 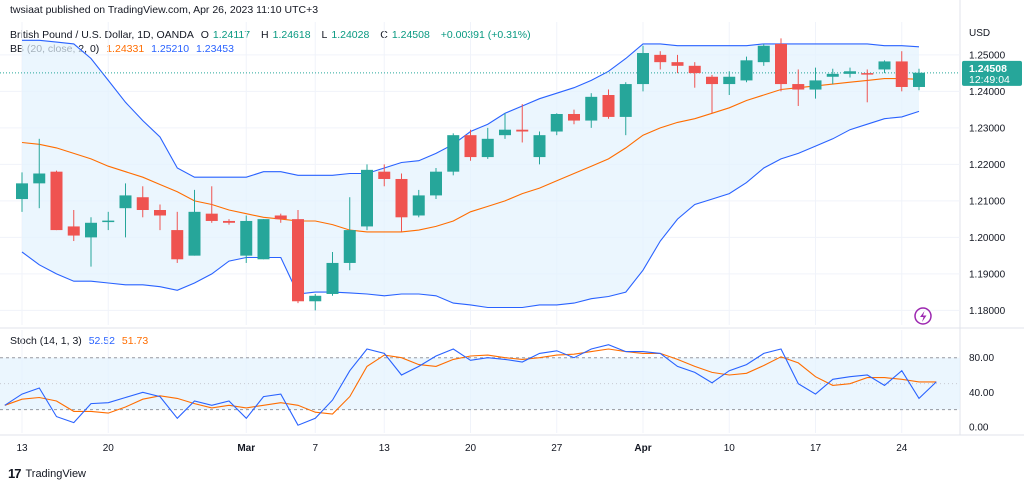 What do you see at coordinates (989, 80) in the screenshot?
I see `price-tag-countdown: 12:49:04` at bounding box center [989, 80].